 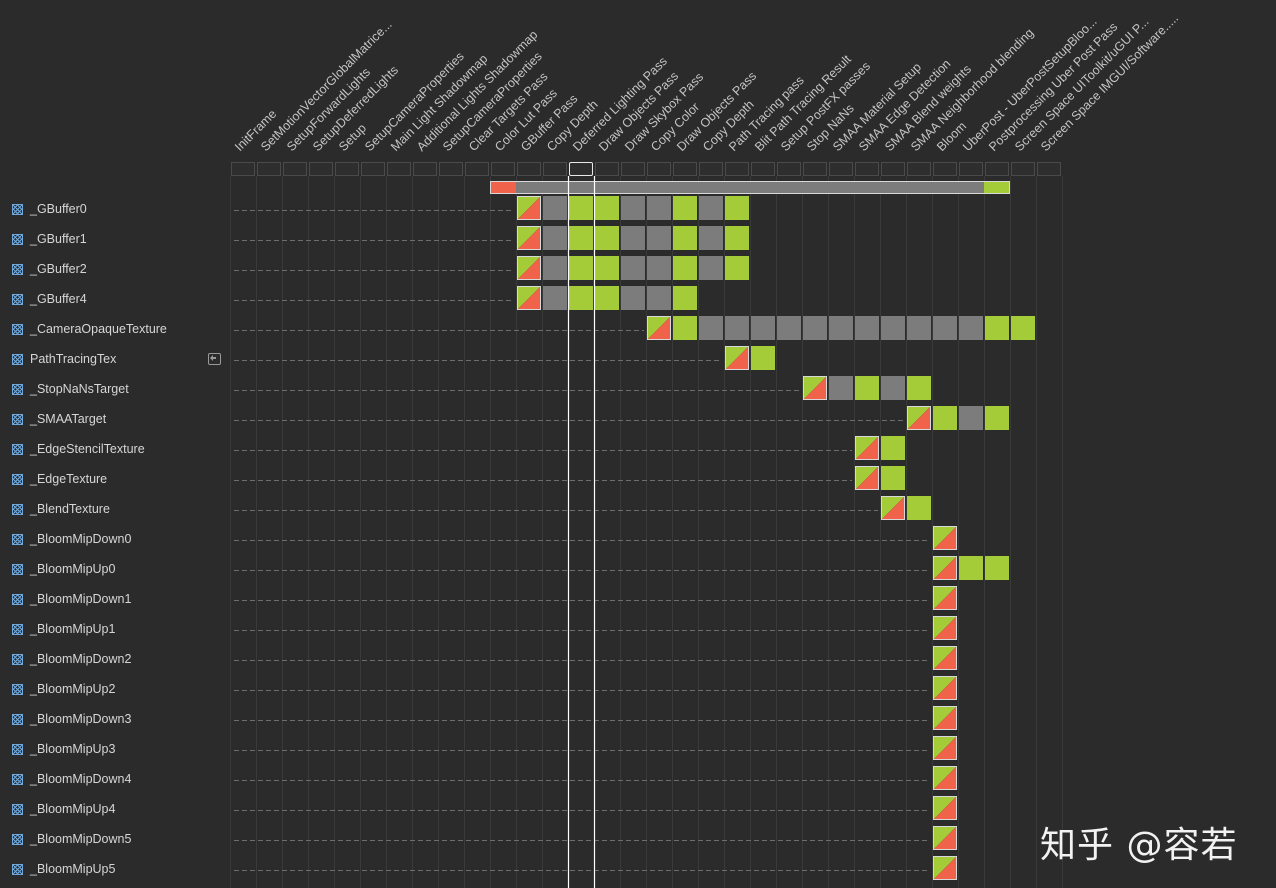 I want to click on resource-row: _BloomMipUp5, so click(x=114, y=870).